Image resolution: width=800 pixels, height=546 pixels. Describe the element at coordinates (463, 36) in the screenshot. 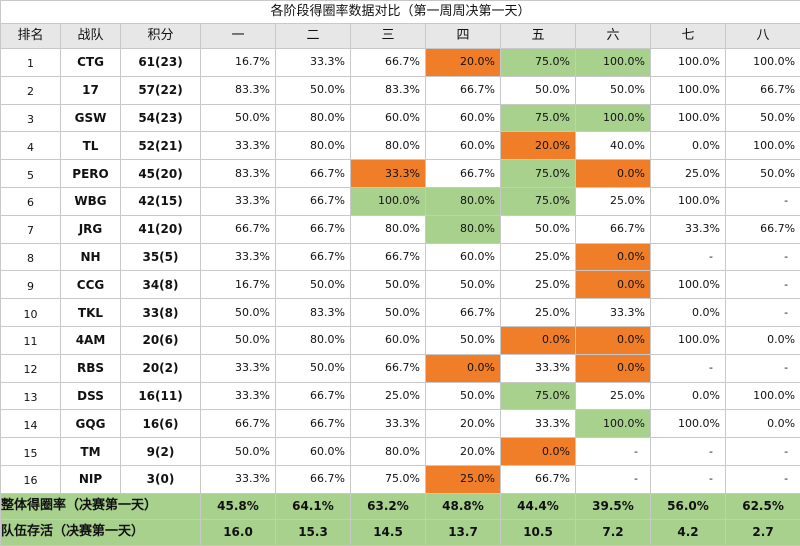

I see `header-stage-4: 四` at that location.